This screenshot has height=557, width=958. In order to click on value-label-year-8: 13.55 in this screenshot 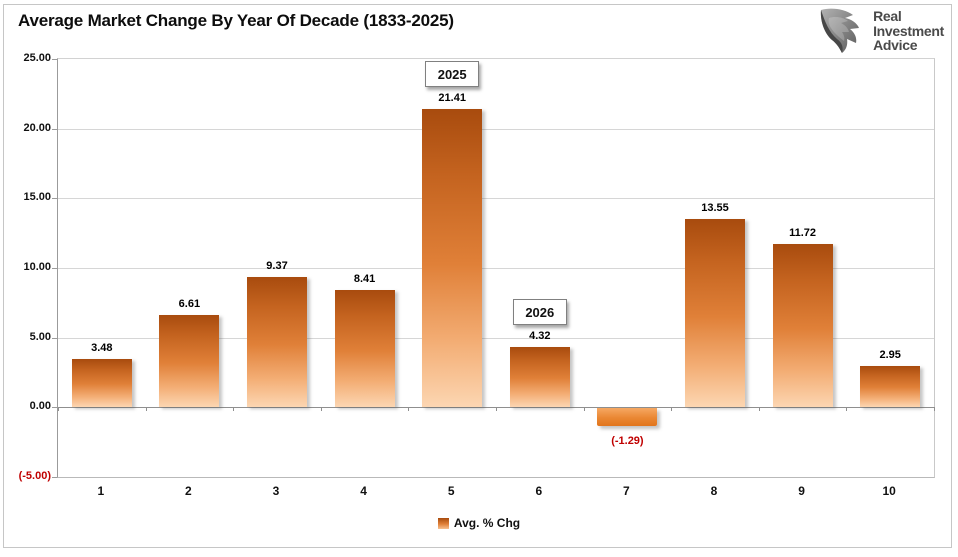, I will do `click(715, 207)`.